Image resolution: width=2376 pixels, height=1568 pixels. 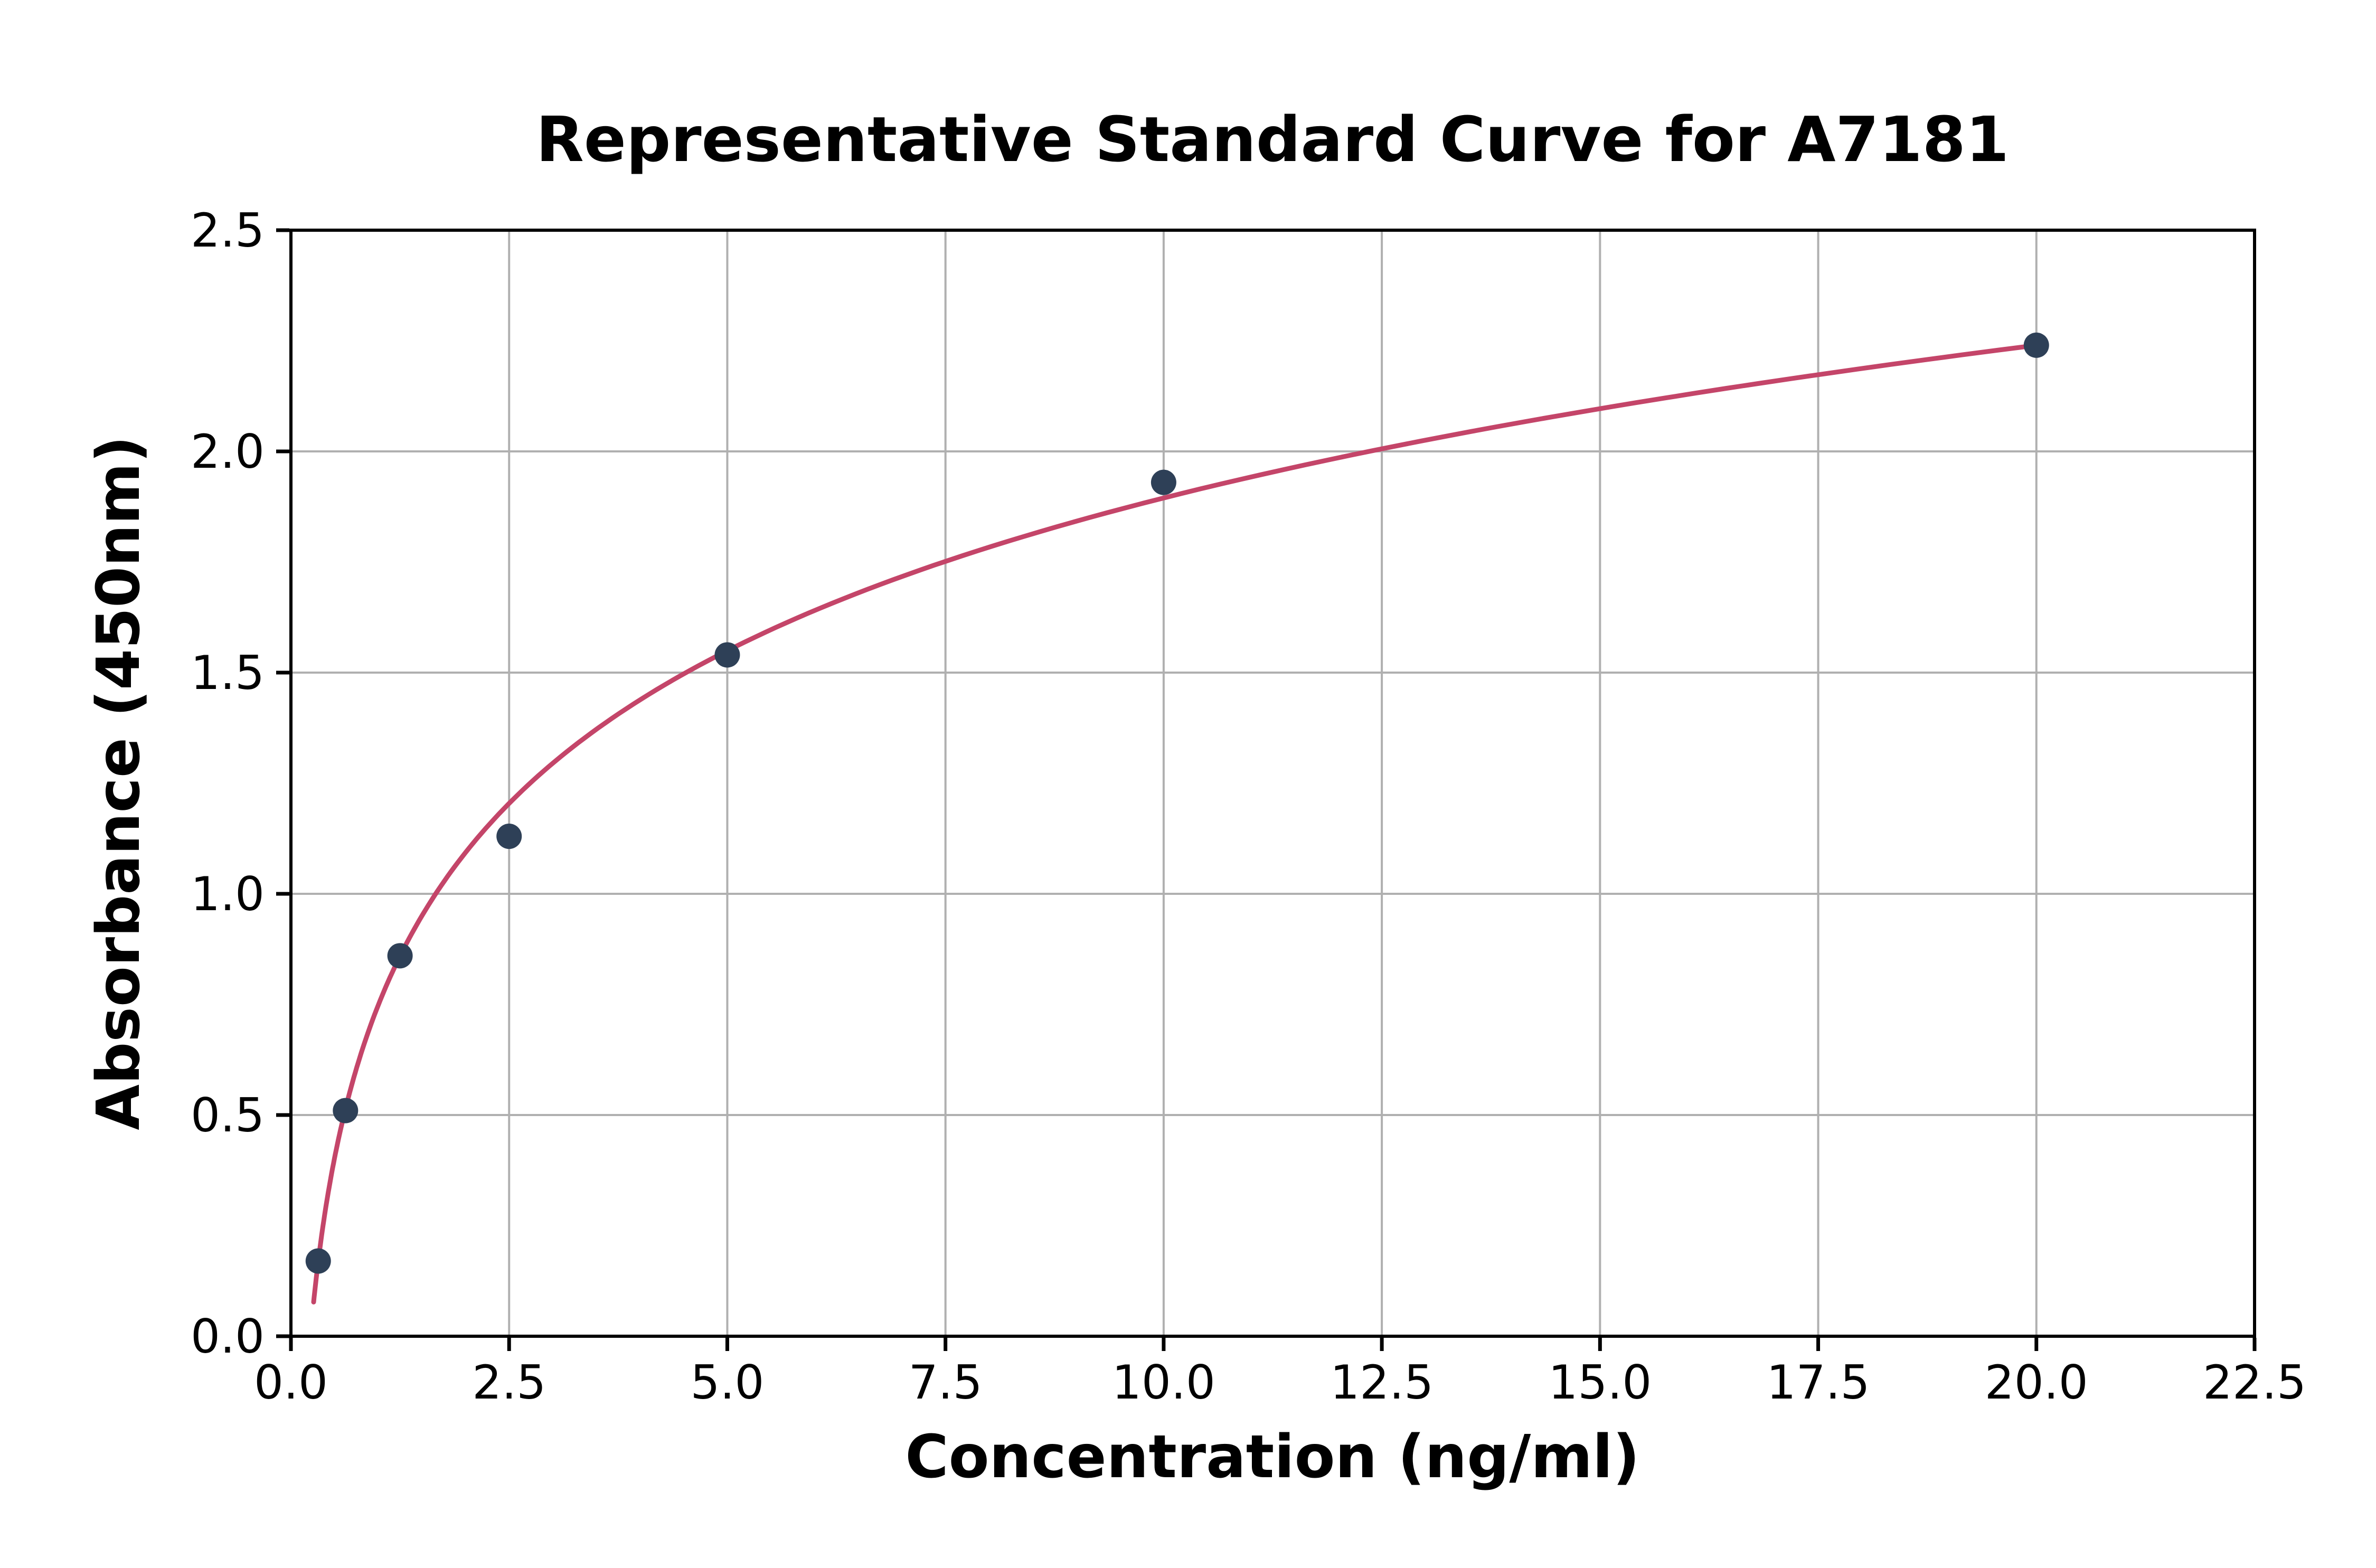 I want to click on y-axis-label: Absorbance (450nm), so click(x=119, y=783).